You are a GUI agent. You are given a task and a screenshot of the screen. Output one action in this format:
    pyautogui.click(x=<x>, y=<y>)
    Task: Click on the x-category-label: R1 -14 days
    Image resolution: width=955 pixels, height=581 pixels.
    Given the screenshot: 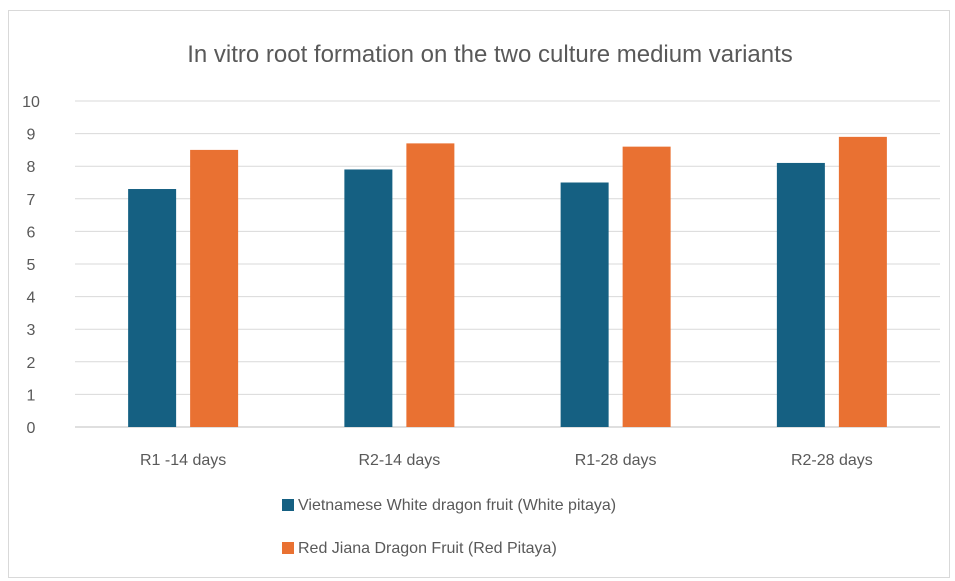 What is the action you would take?
    pyautogui.click(x=183, y=460)
    